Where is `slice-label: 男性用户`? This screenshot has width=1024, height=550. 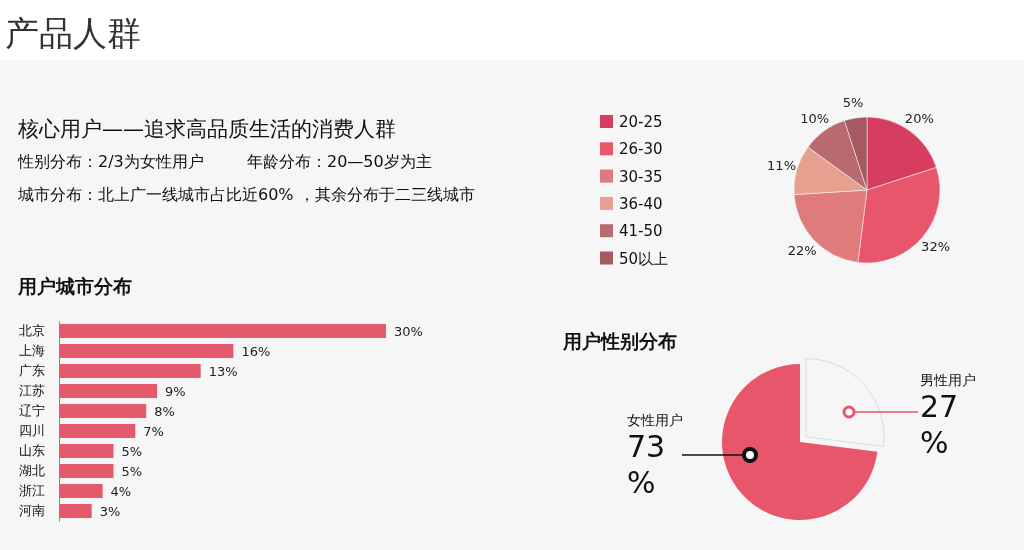 slice-label: 男性用户 is located at coordinates (948, 380).